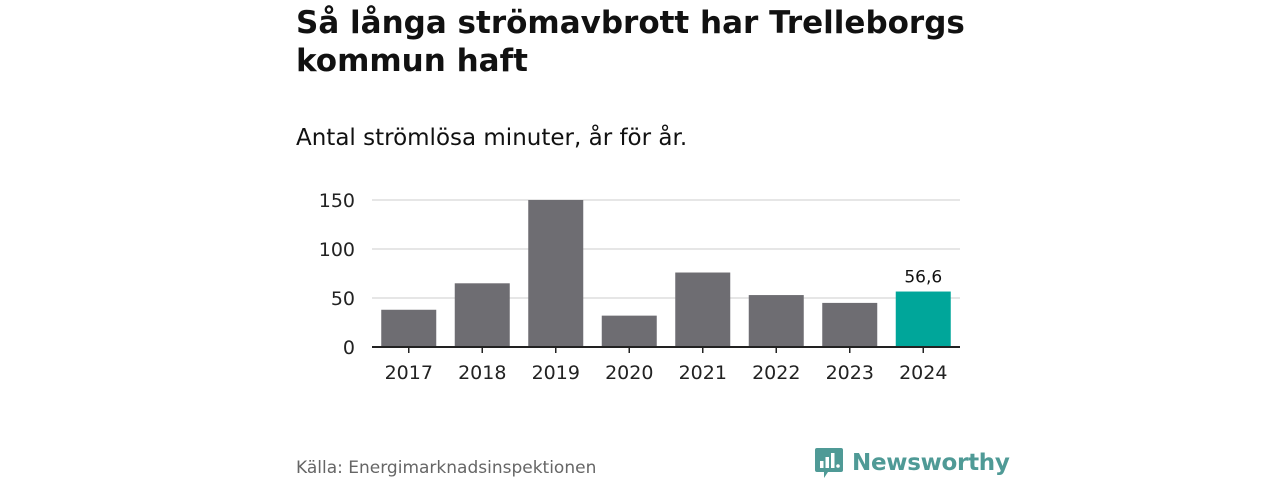  I want to click on x-tick-label: 2020, so click(629, 373).